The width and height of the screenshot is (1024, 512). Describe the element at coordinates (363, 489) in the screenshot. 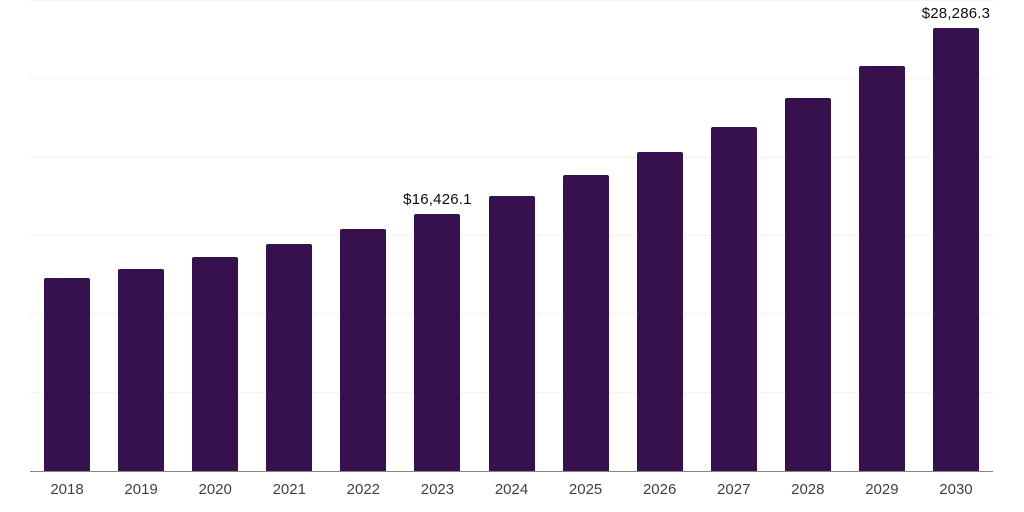

I see `x-tick-label-2022: 2022` at that location.